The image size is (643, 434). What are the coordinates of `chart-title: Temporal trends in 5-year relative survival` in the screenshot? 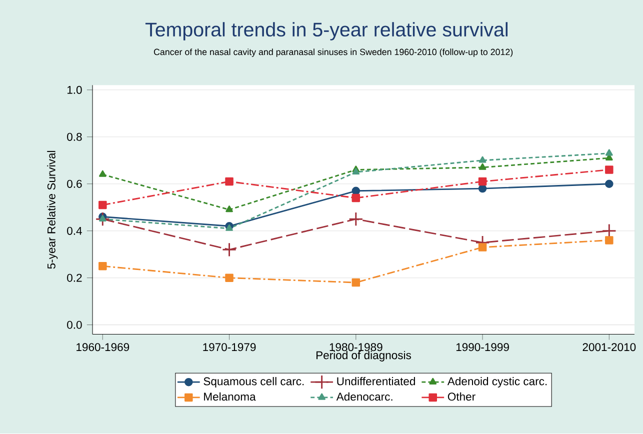 It's located at (326, 31).